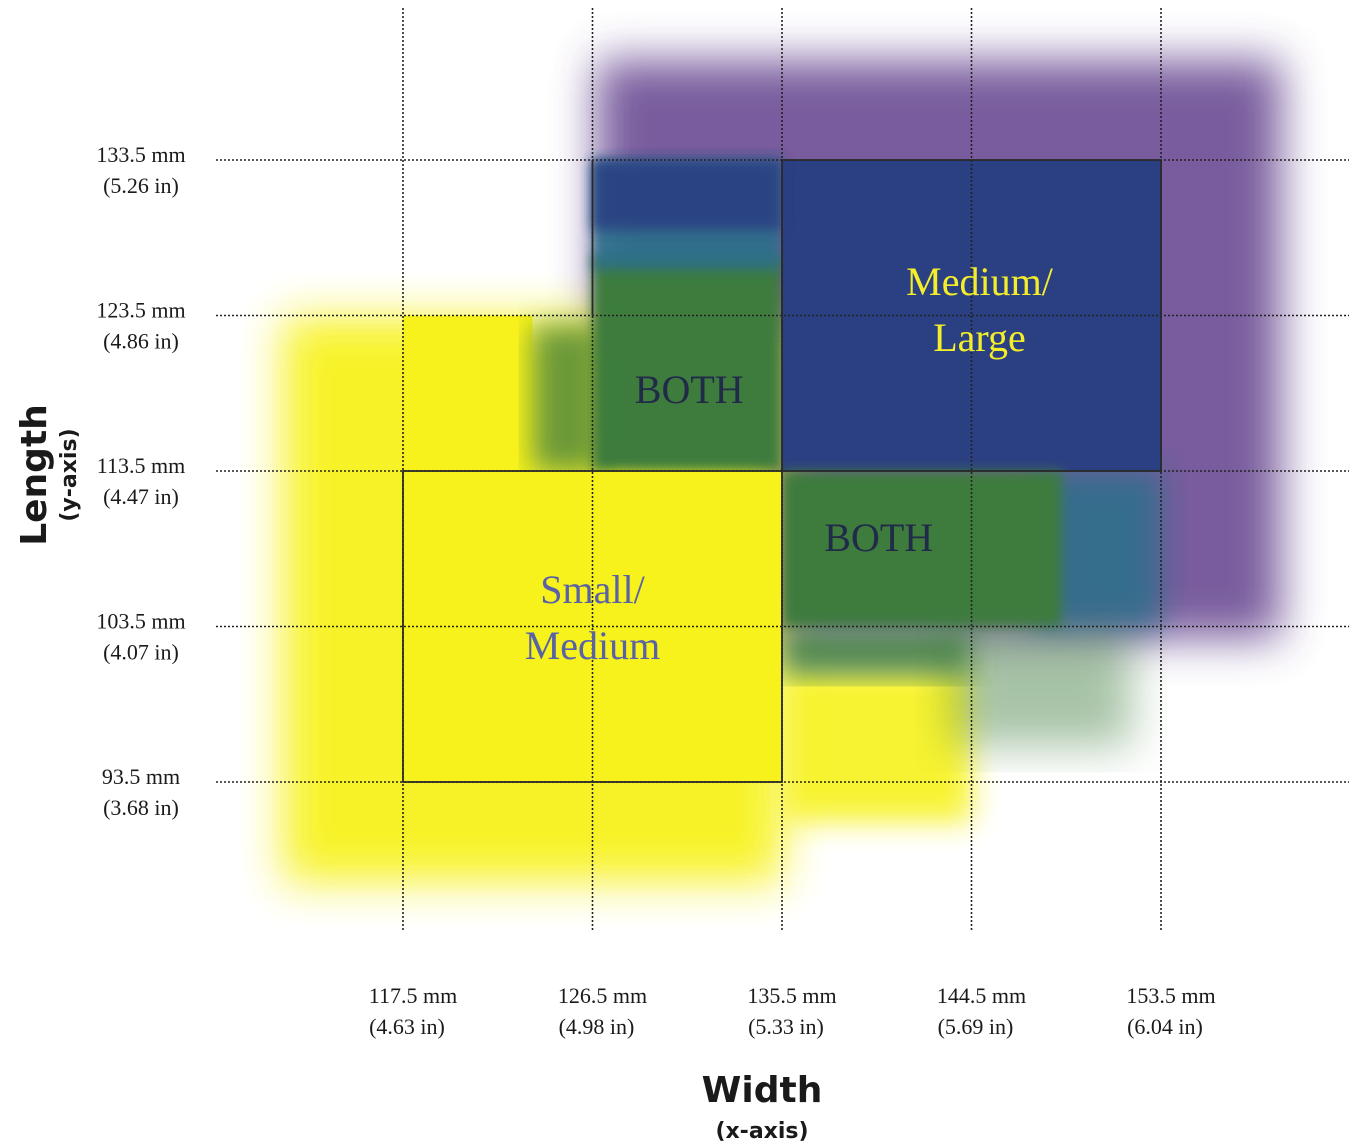  What do you see at coordinates (877, 744) in the screenshot?
I see `yellow-halo-bottom` at bounding box center [877, 744].